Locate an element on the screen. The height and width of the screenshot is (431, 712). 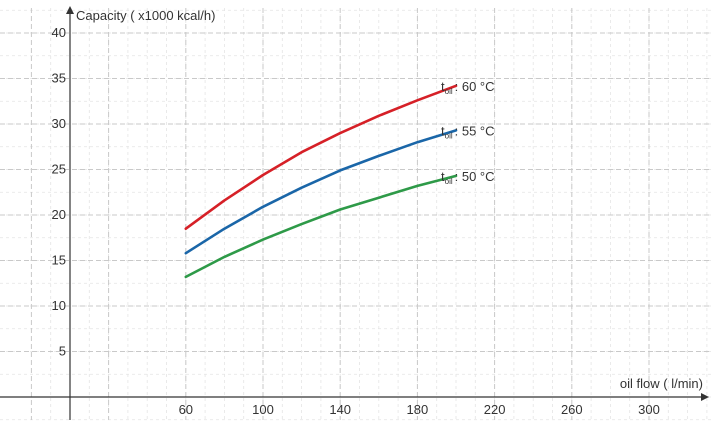
y-tick-label: 20 is located at coordinates (59, 214).